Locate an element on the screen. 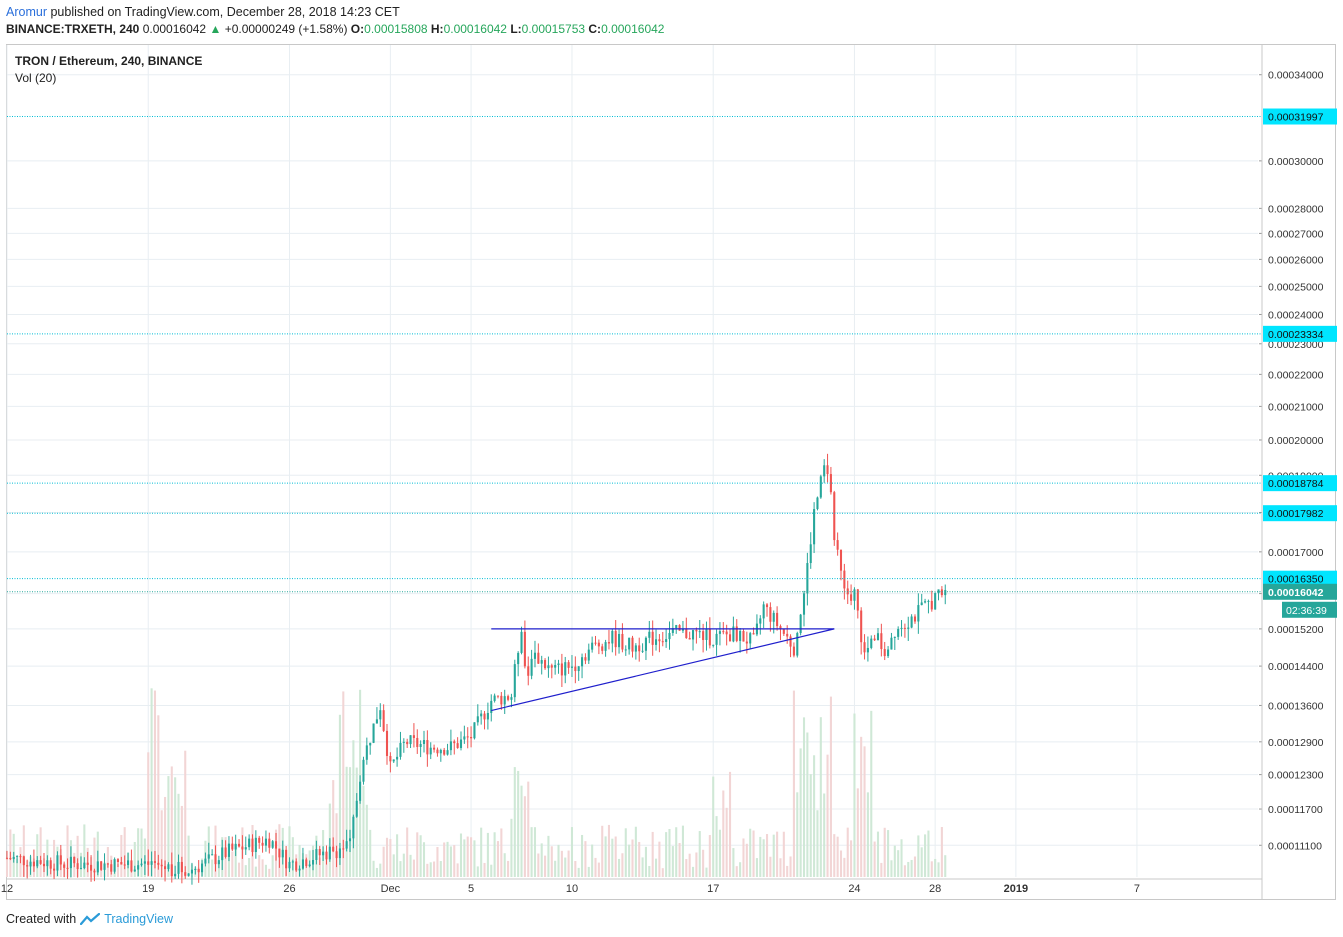  author-link: Aromur is located at coordinates (26, 12).